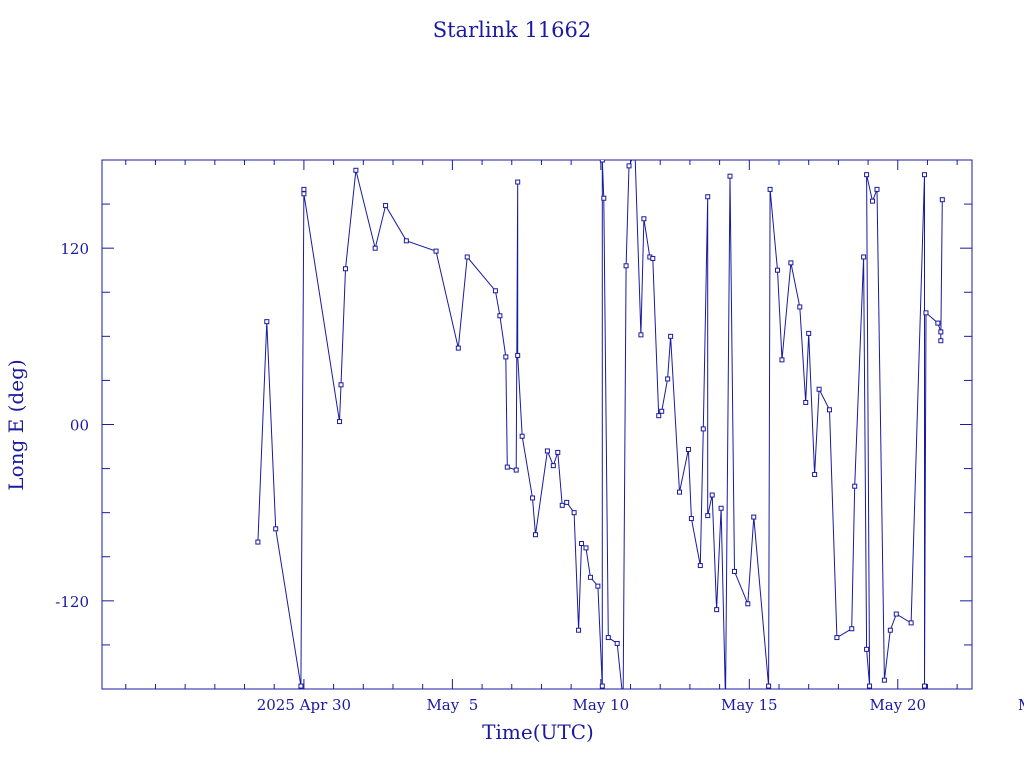 This screenshot has height=773, width=1024. What do you see at coordinates (601, 705) in the screenshot?
I see `x-tick-label: May 10` at bounding box center [601, 705].